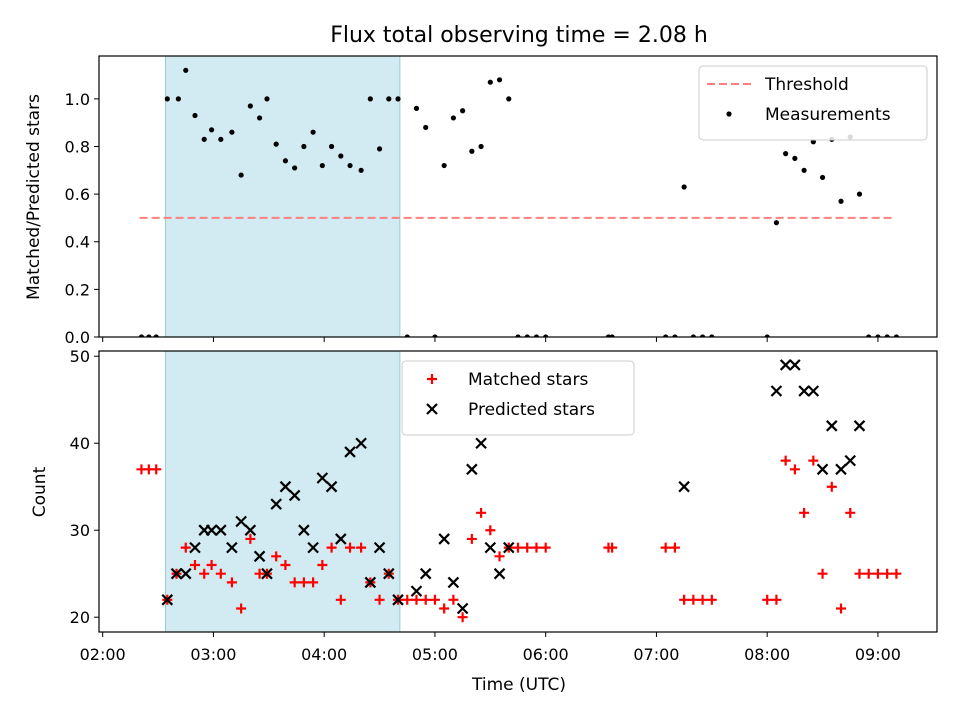 This screenshot has width=960, height=724. I want to click on observing-interval-shade, so click(282, 196).